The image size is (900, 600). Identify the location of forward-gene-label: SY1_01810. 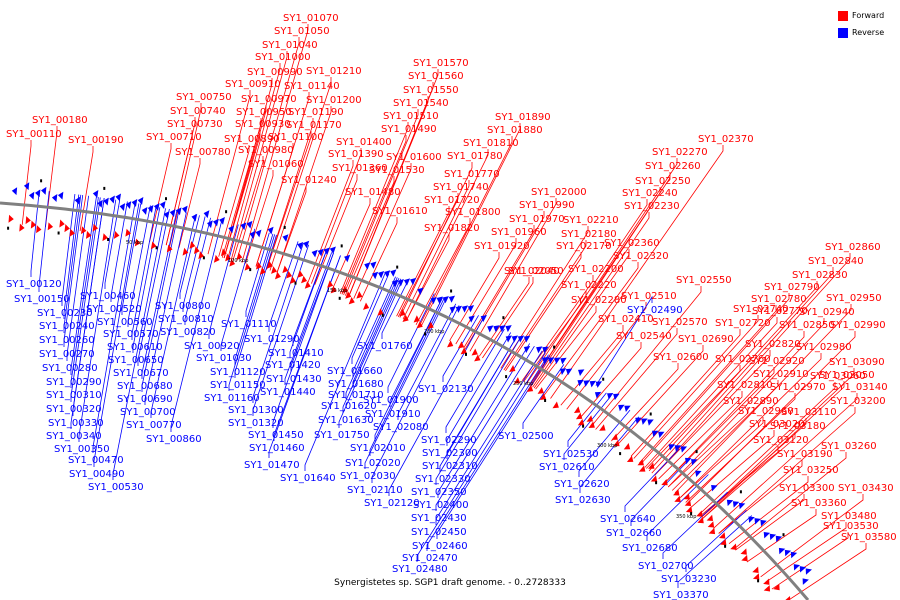
(491, 143).